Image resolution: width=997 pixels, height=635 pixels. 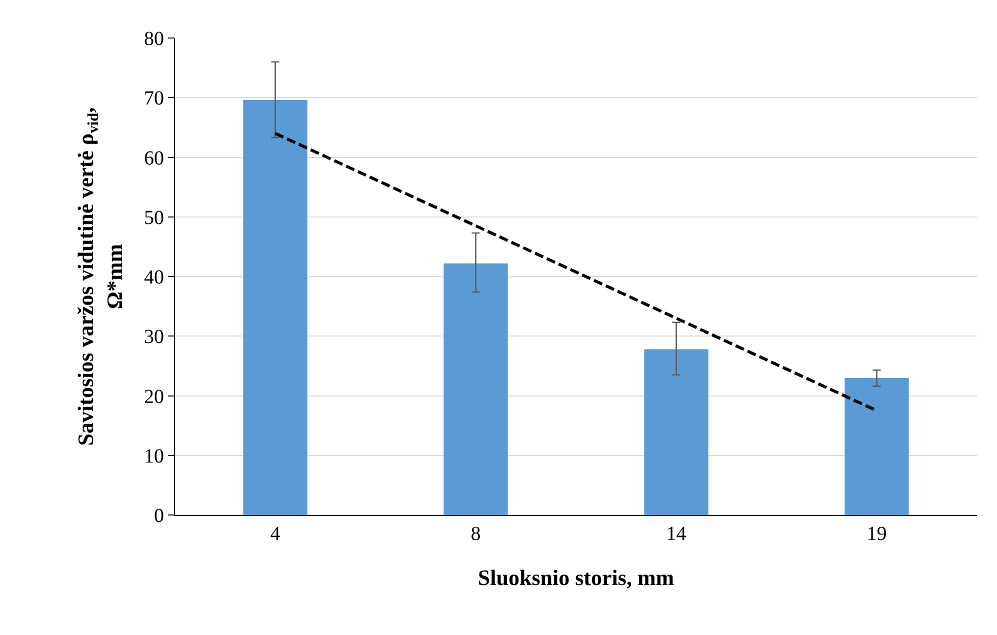 I want to click on y-tick-label: 80, so click(x=154, y=39).